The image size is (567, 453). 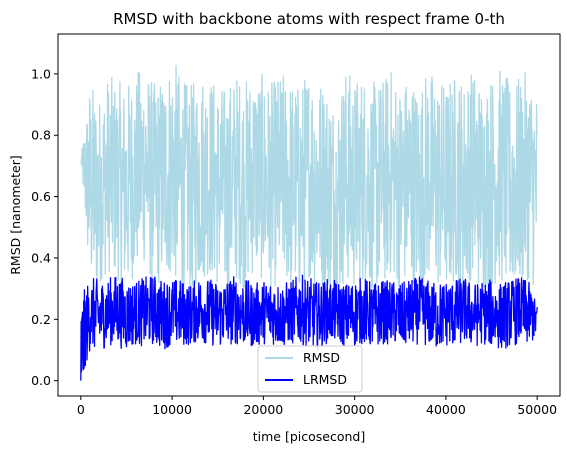 I want to click on x-tick-label: 10000, so click(x=172, y=409).